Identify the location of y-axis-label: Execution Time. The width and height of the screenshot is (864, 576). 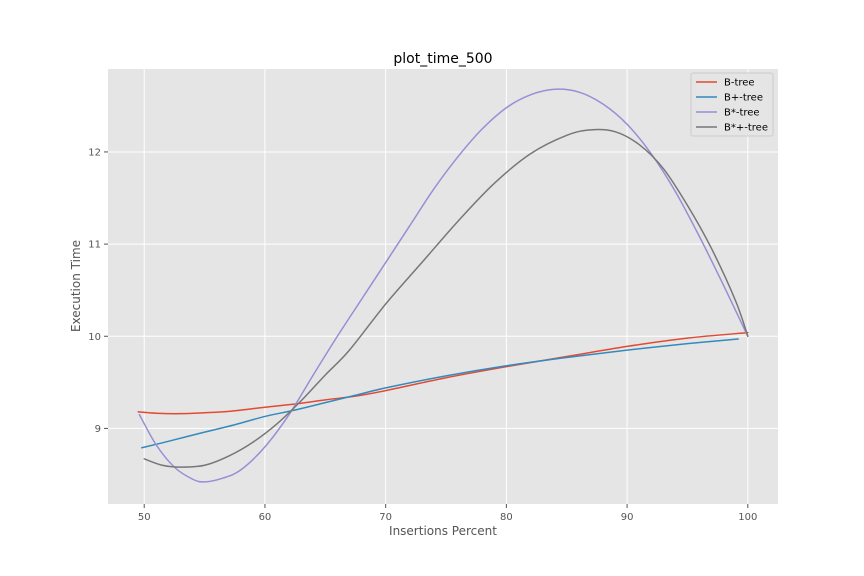
(76, 286).